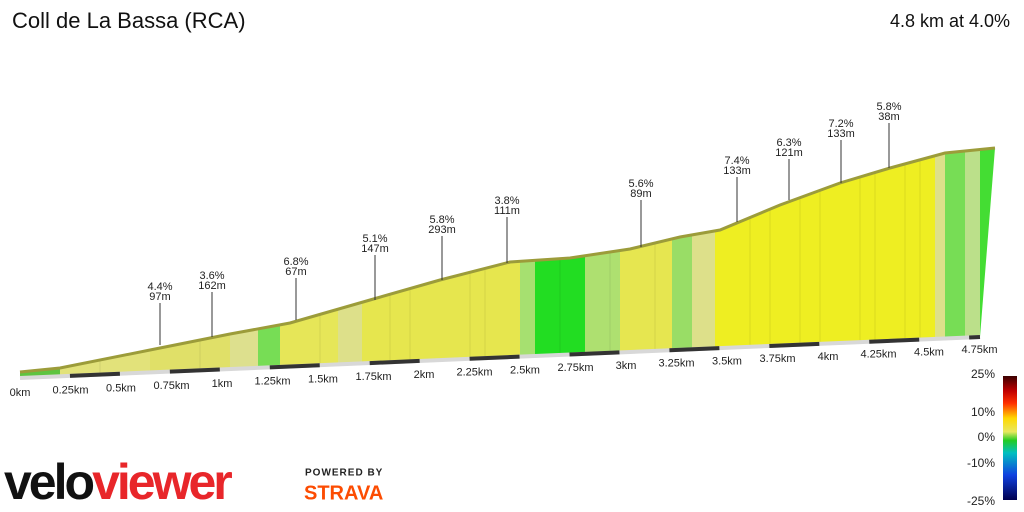 Image resolution: width=1024 pixels, height=512 pixels. What do you see at coordinates (500, 357) in the screenshot?
I see `baseline-dashes` at bounding box center [500, 357].